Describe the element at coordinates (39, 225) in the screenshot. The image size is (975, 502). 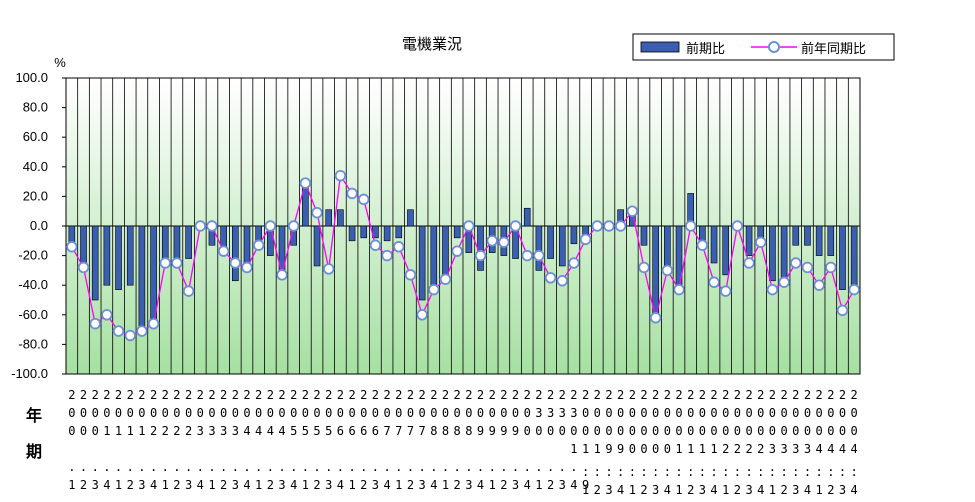
I see `y-tick-label: 0.0` at that location.